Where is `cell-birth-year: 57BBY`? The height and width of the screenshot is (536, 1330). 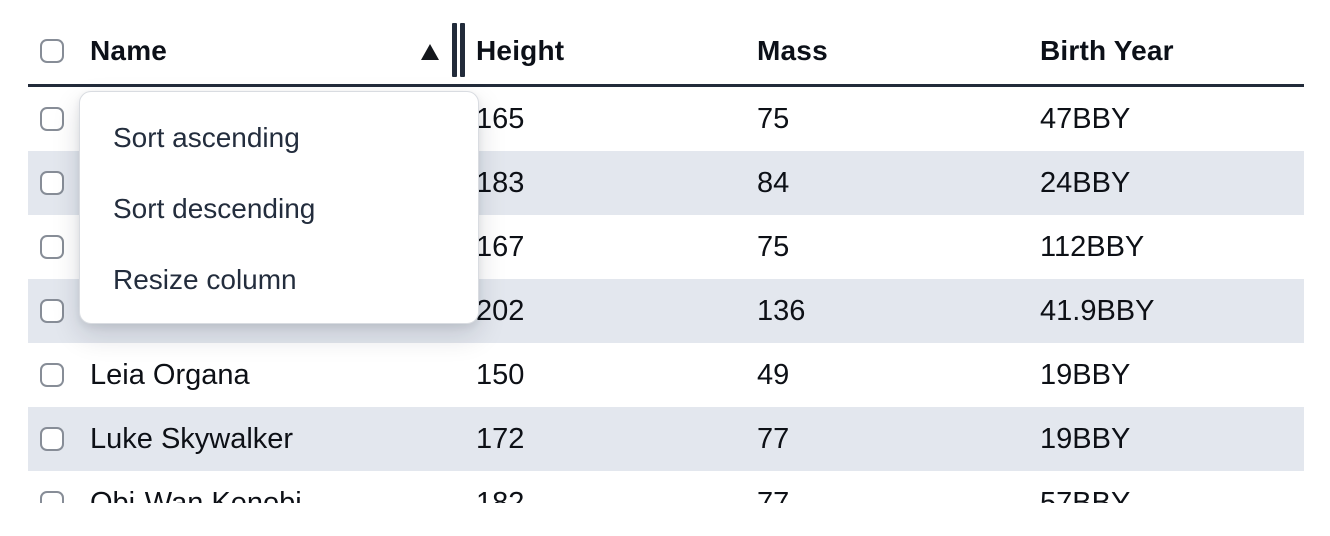 cell-birth-year: 57BBY is located at coordinates (1085, 495).